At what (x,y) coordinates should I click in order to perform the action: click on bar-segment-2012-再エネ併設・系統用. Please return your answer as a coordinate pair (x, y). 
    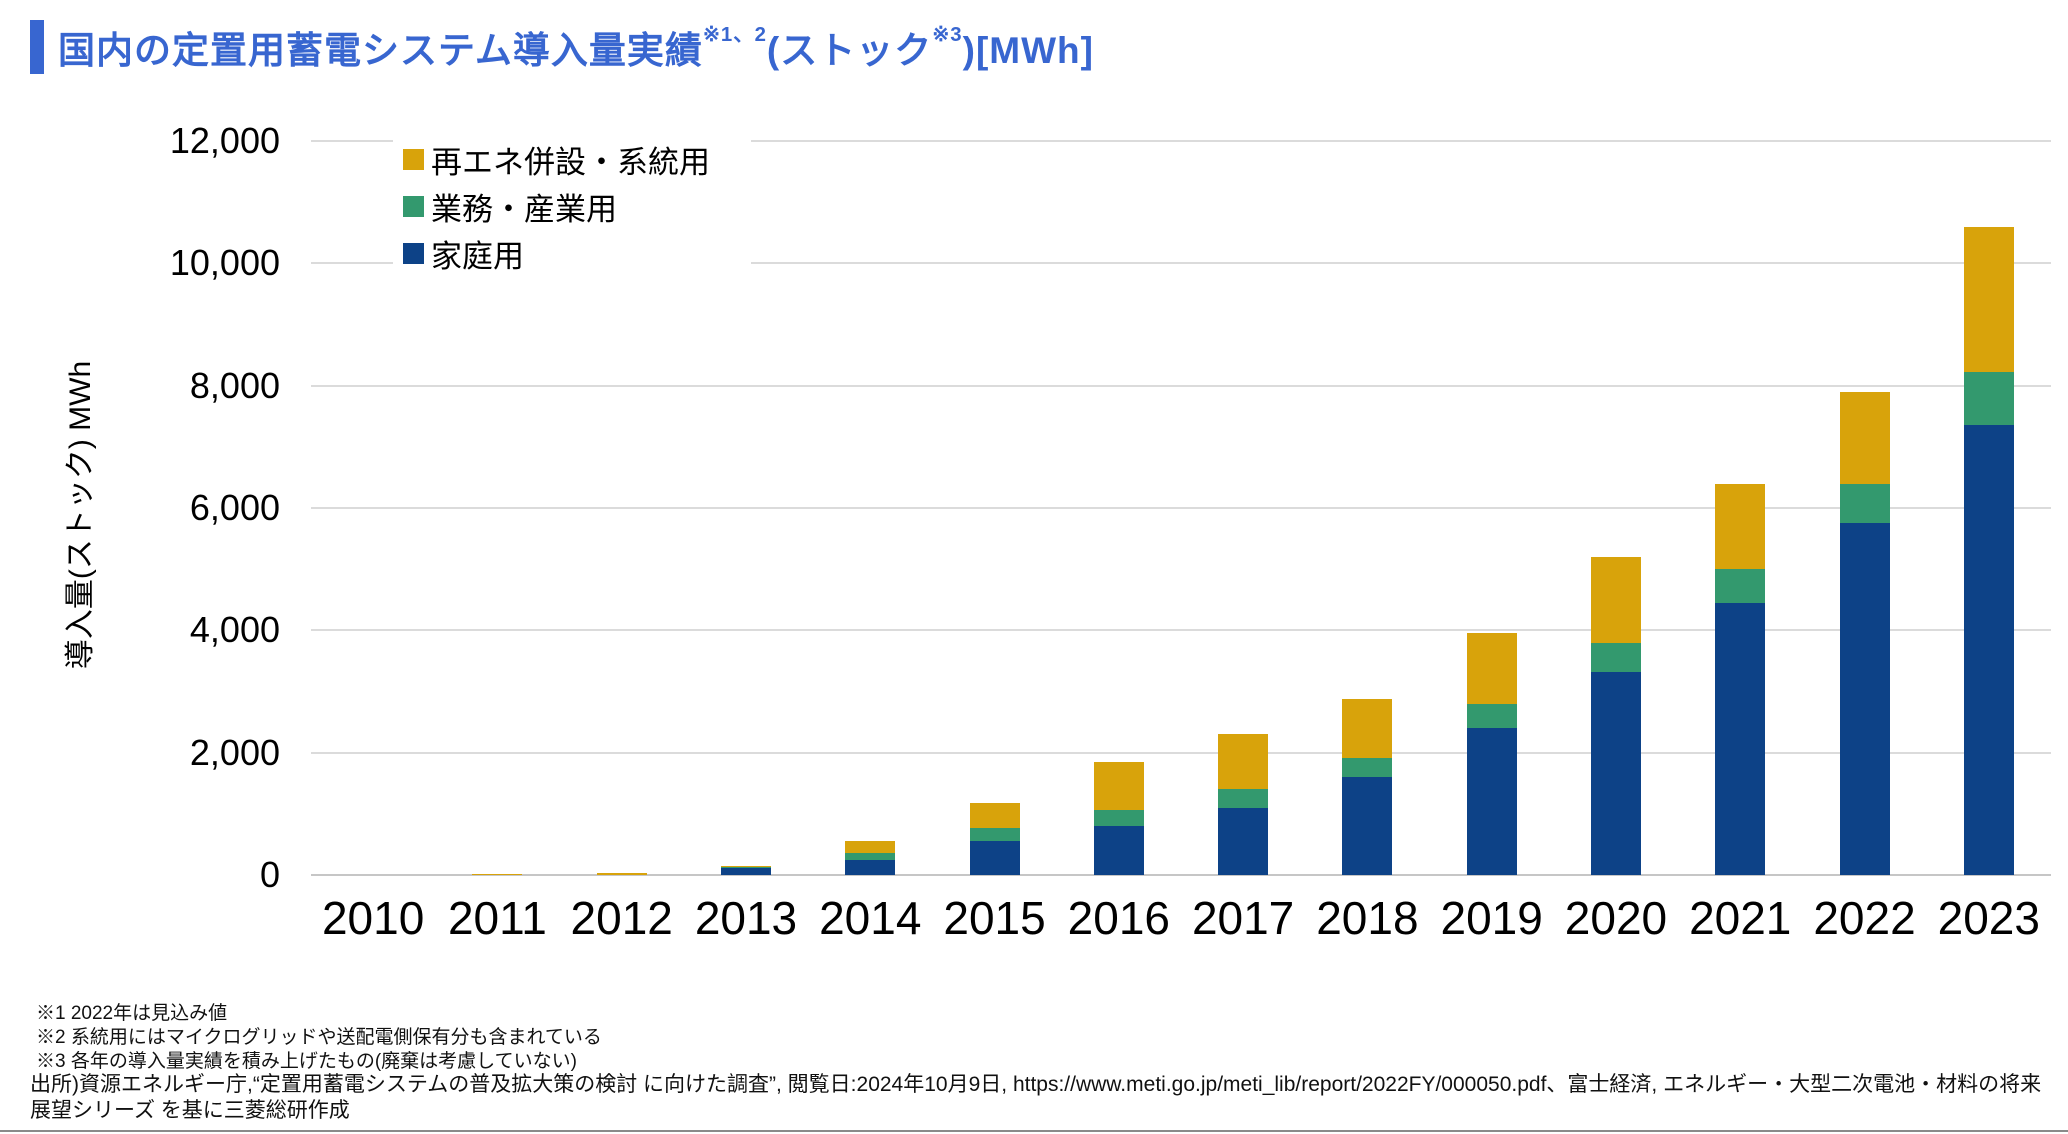
    Looking at the image, I should click on (621, 874).